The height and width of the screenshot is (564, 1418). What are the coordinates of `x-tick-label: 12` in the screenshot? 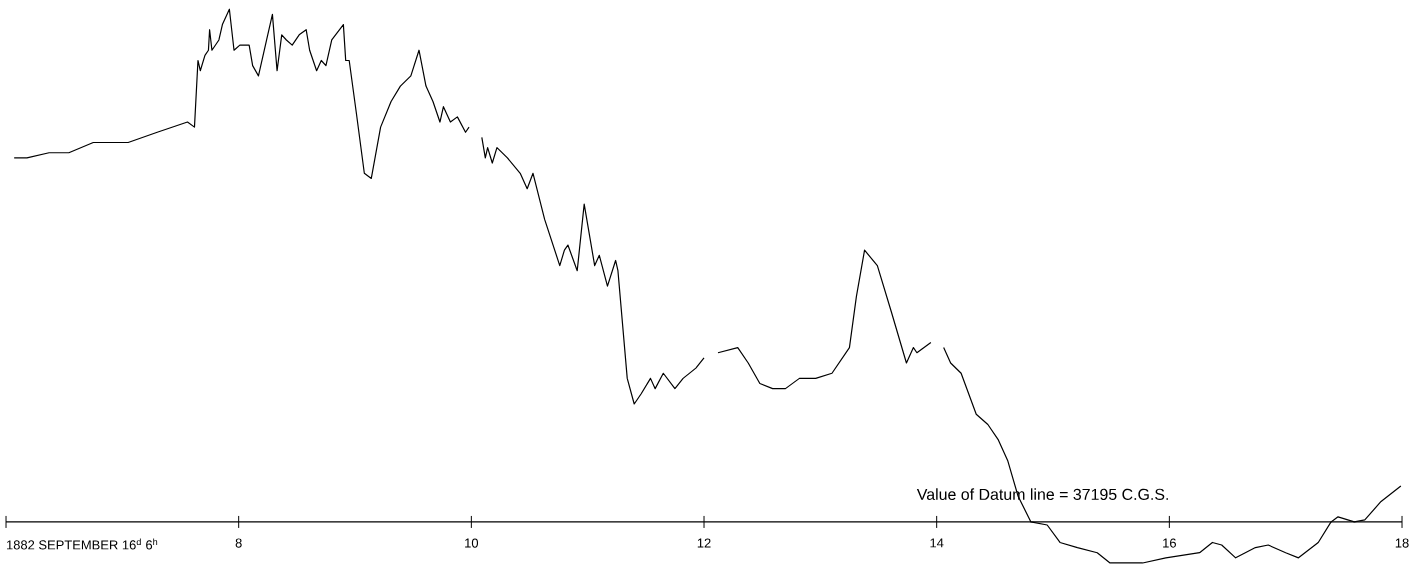 It's located at (704, 543).